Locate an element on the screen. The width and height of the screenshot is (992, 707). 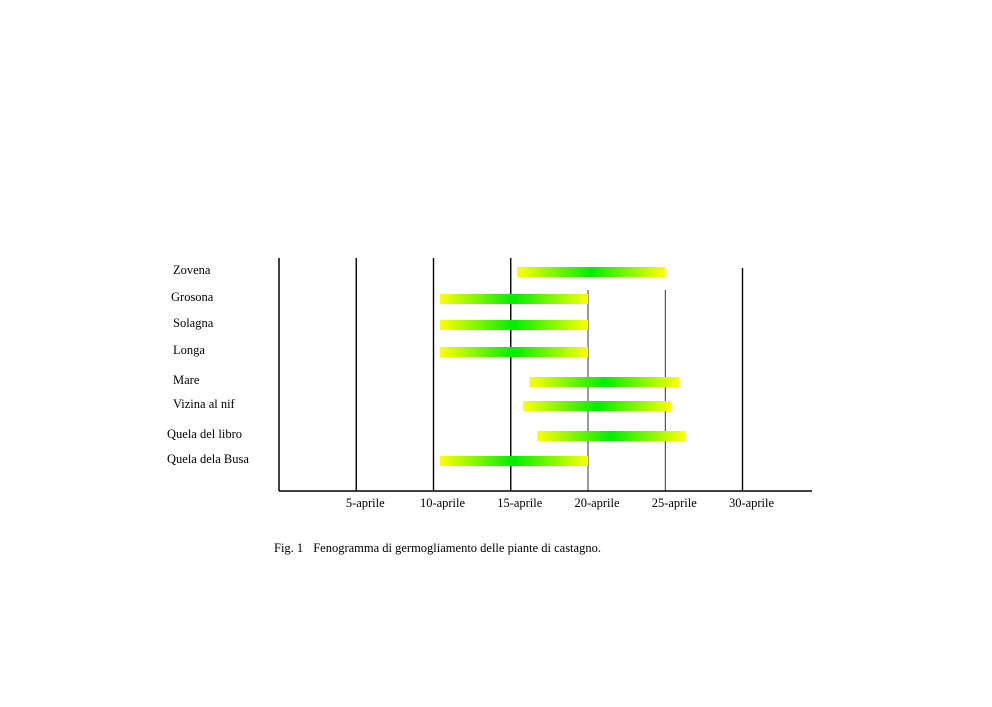
tick-label: 5-aprile is located at coordinates (365, 503).